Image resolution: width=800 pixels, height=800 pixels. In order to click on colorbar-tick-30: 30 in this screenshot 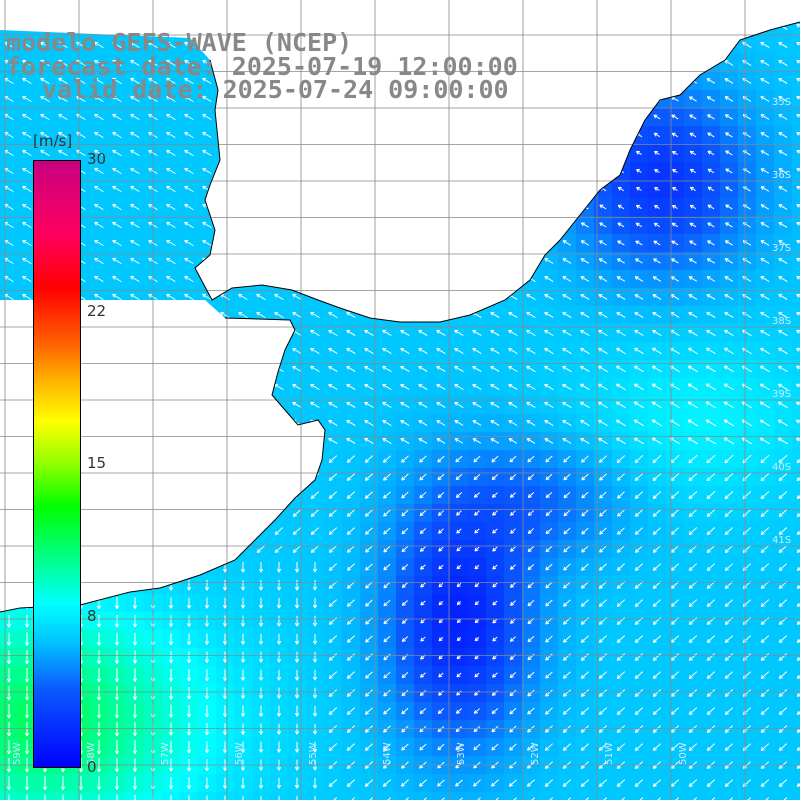, I will do `click(97, 159)`.